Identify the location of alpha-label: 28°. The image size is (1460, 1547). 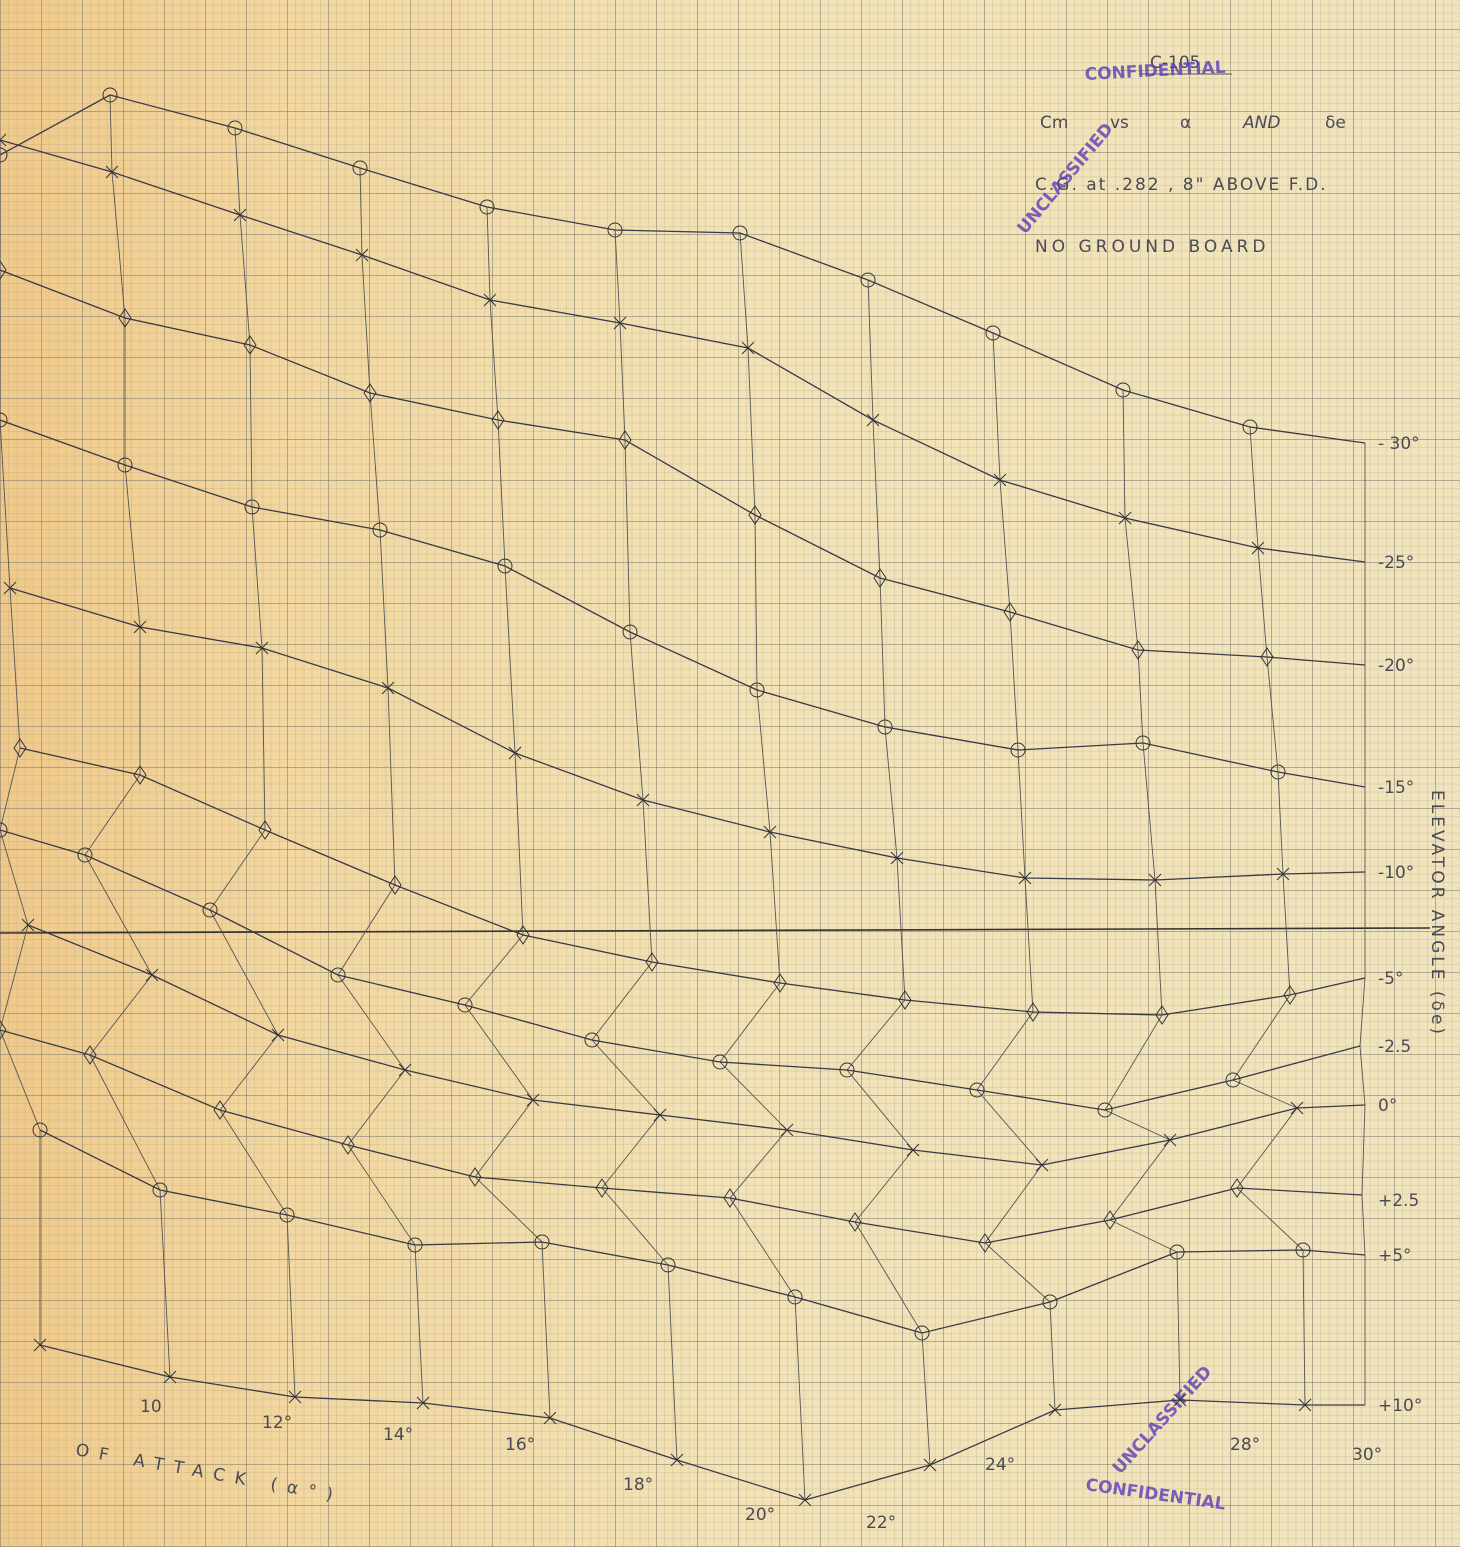
(1245, 1445).